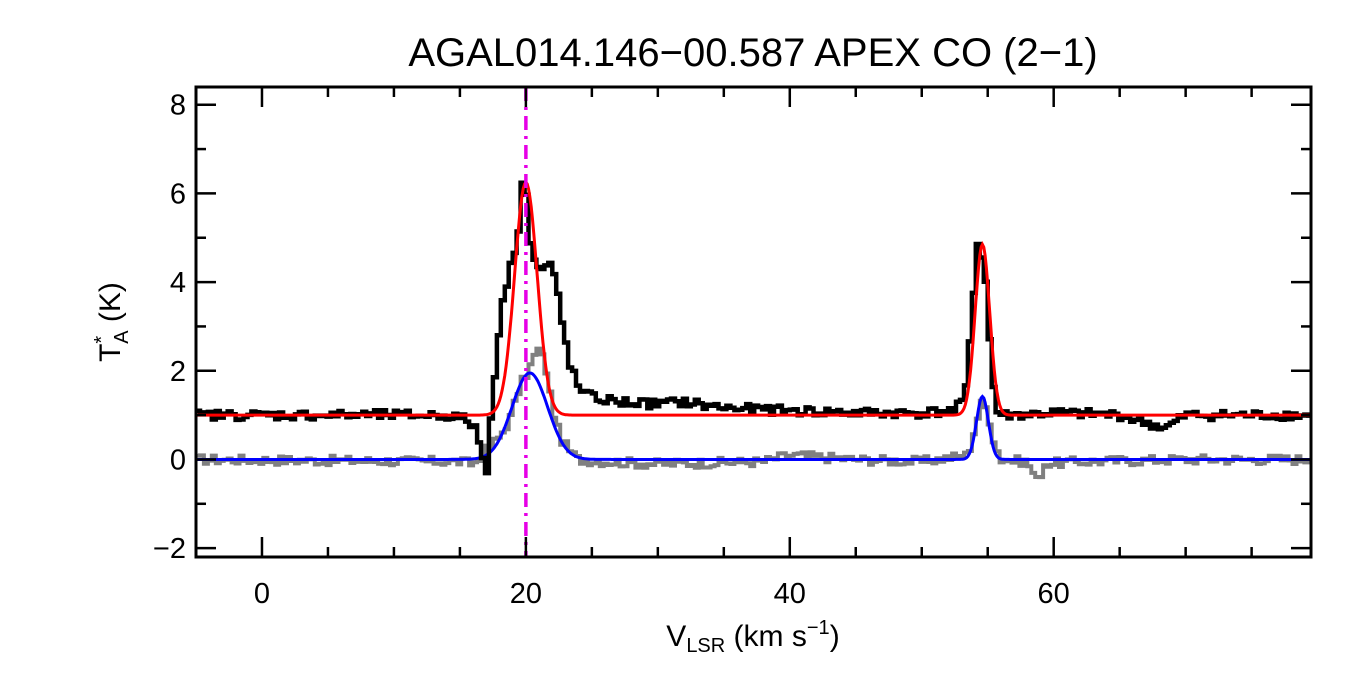 Image resolution: width=1350 pixels, height=675 pixels. Describe the element at coordinates (753, 416) in the screenshot. I see `fit-13co-line` at that location.